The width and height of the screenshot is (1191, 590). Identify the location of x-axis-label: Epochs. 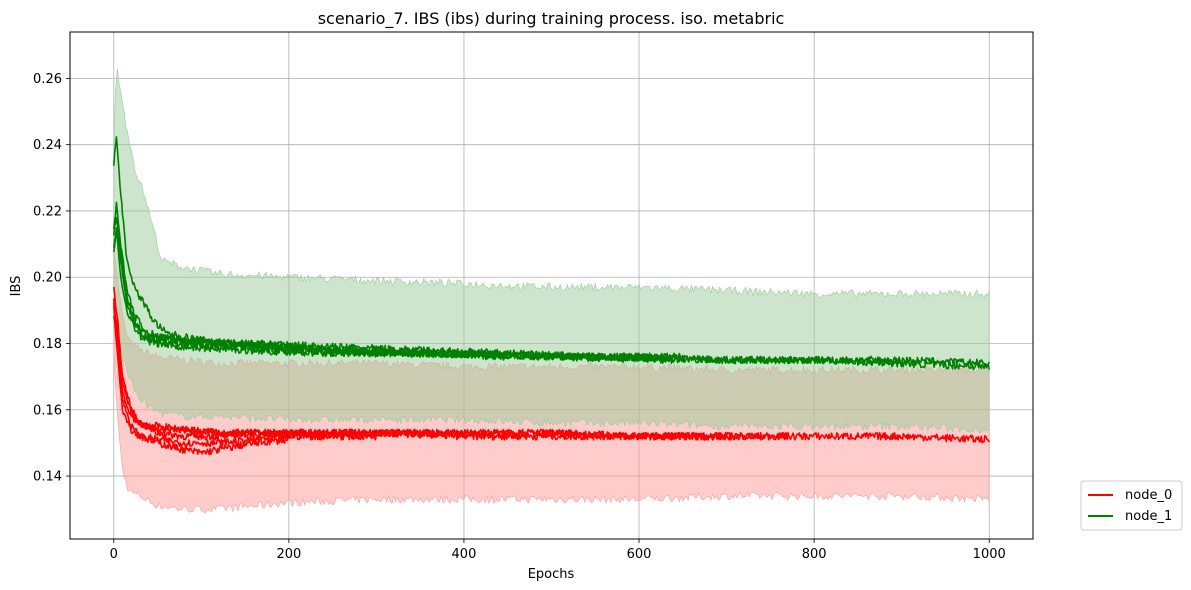
(551, 574).